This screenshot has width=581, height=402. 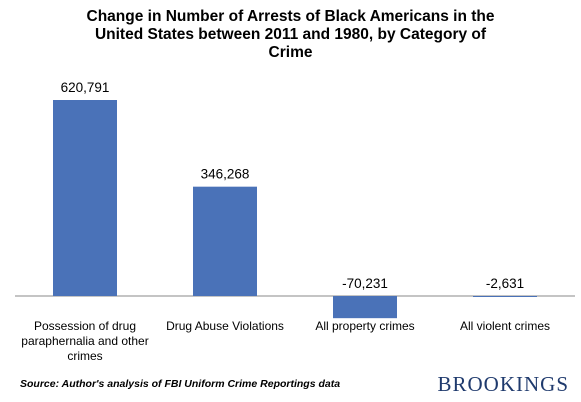 What do you see at coordinates (225, 174) in the screenshot?
I see `value-label-1: 346,268` at bounding box center [225, 174].